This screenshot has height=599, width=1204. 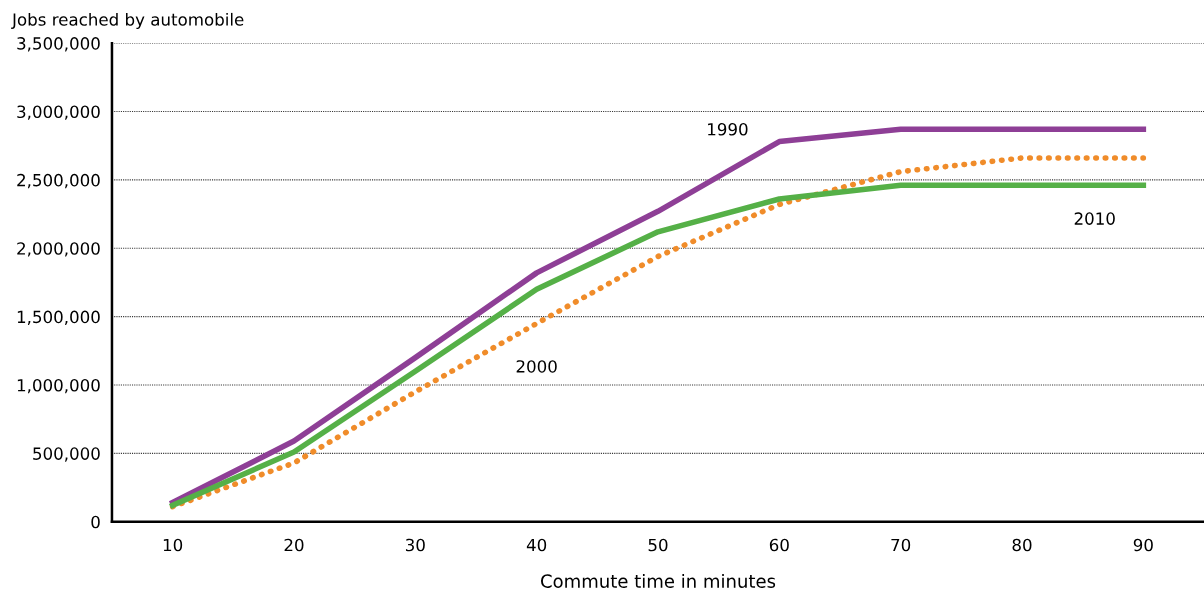 What do you see at coordinates (901, 545) in the screenshot?
I see `x-tick-label: 70` at bounding box center [901, 545].